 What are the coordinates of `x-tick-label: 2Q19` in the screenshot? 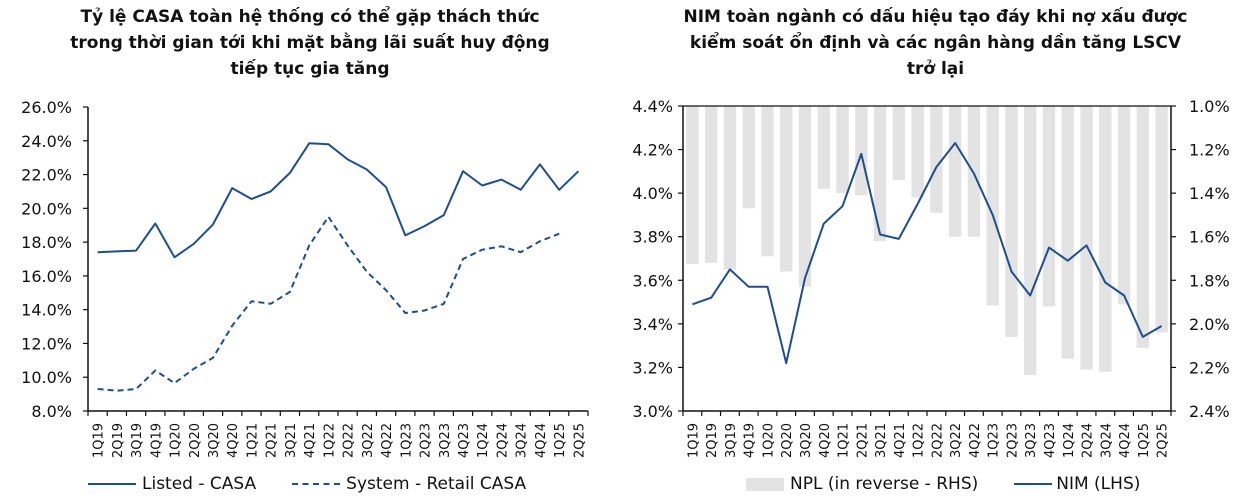 It's located at (712, 440).